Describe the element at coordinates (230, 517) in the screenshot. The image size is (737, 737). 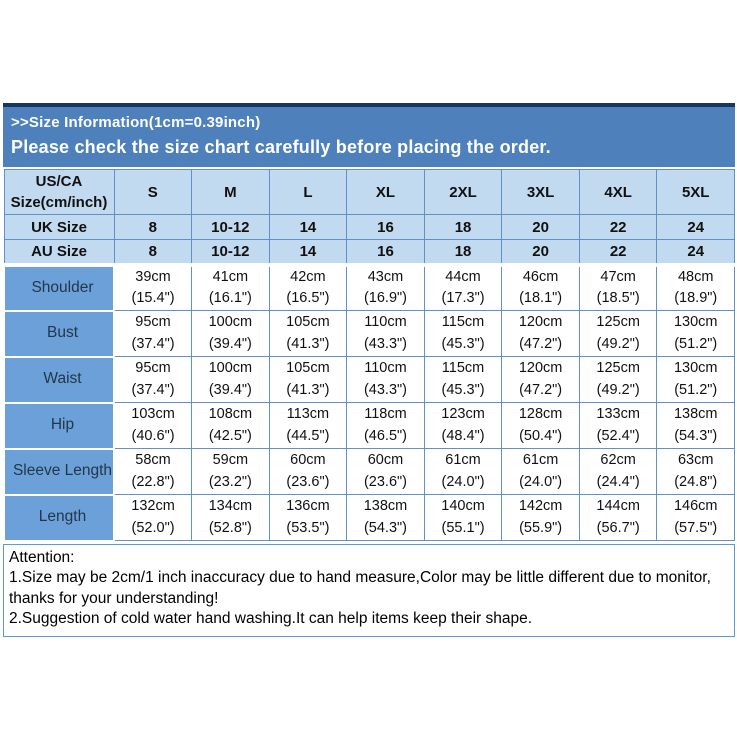
I see `measurement-row-length-cell: 134cm (52.8")` at that location.